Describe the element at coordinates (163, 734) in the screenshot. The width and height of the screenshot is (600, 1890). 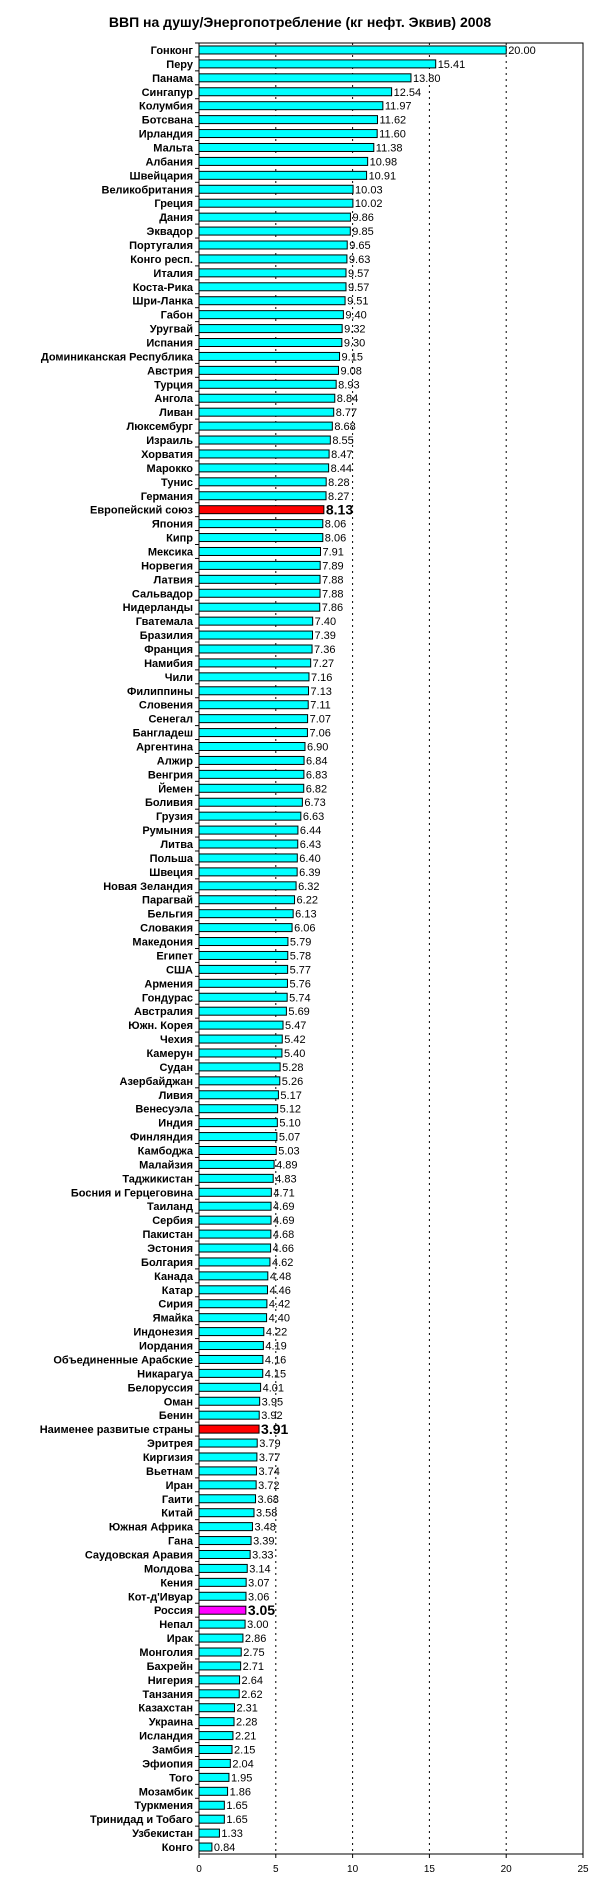
I see `category-label: Бангладеш` at that location.